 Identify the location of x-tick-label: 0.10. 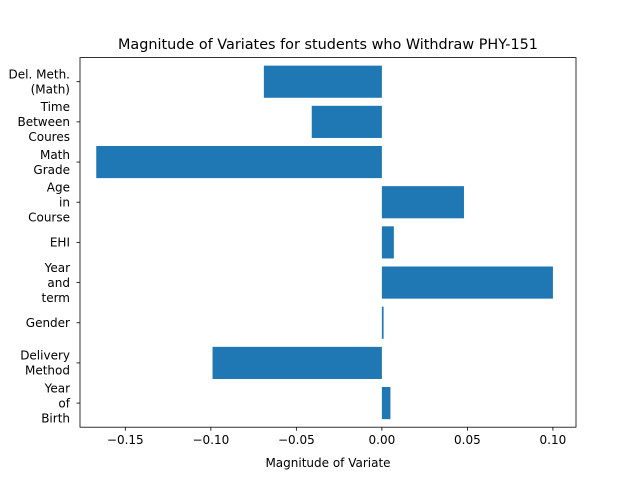
(553, 440).